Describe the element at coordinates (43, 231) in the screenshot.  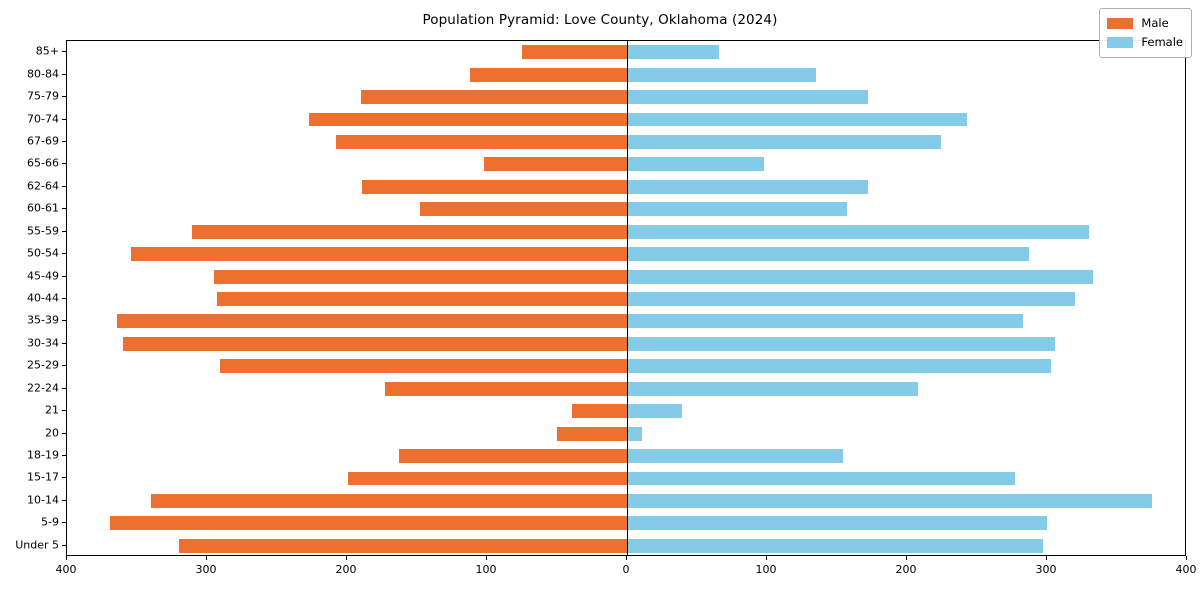
I see `y-tick-label-55-59: 55-59` at that location.